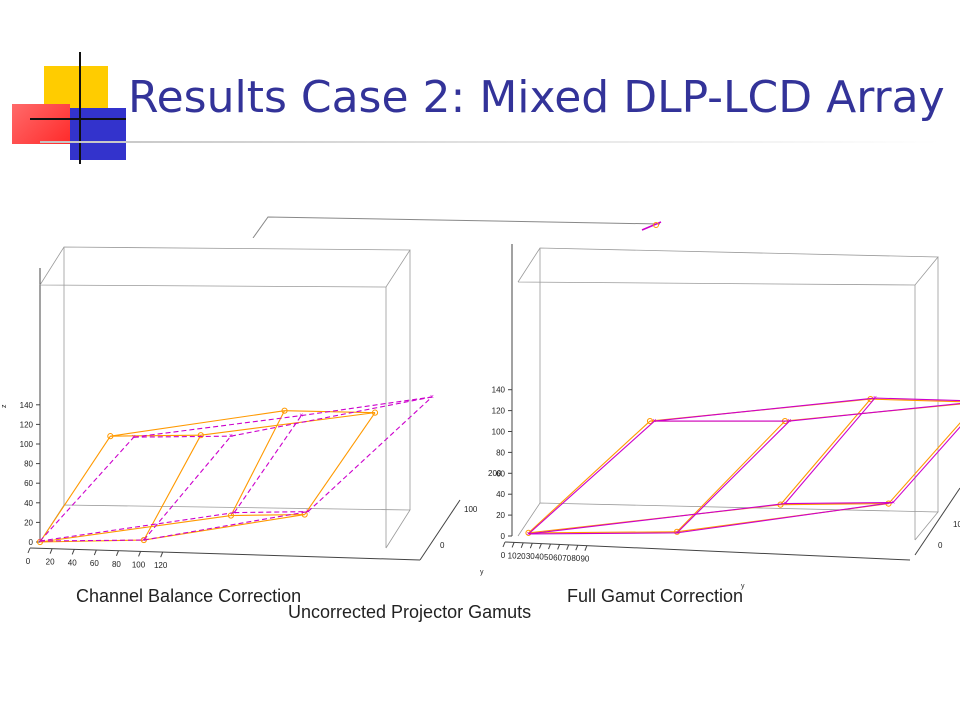  Describe the element at coordinates (655, 596) in the screenshot. I see `caption-full-gamut: Full Gamut Correction` at that location.